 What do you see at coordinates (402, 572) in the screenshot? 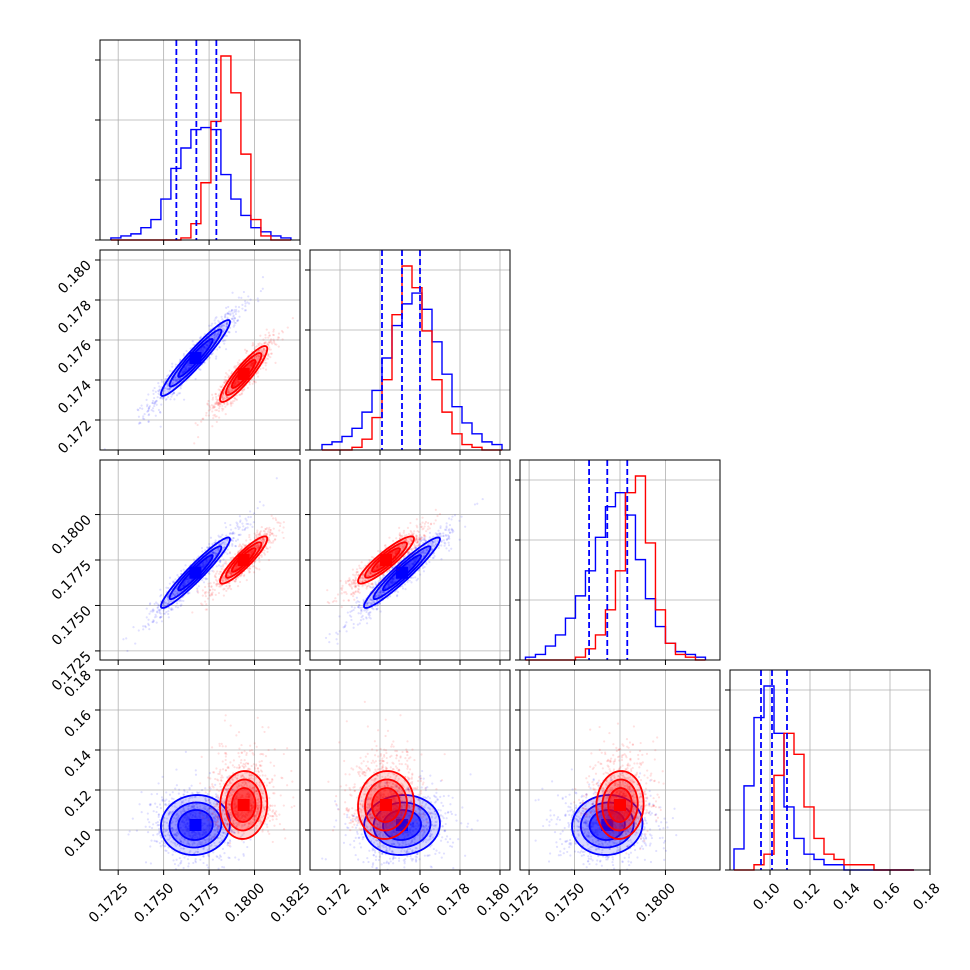
I see `density-peak-blue` at bounding box center [402, 572].